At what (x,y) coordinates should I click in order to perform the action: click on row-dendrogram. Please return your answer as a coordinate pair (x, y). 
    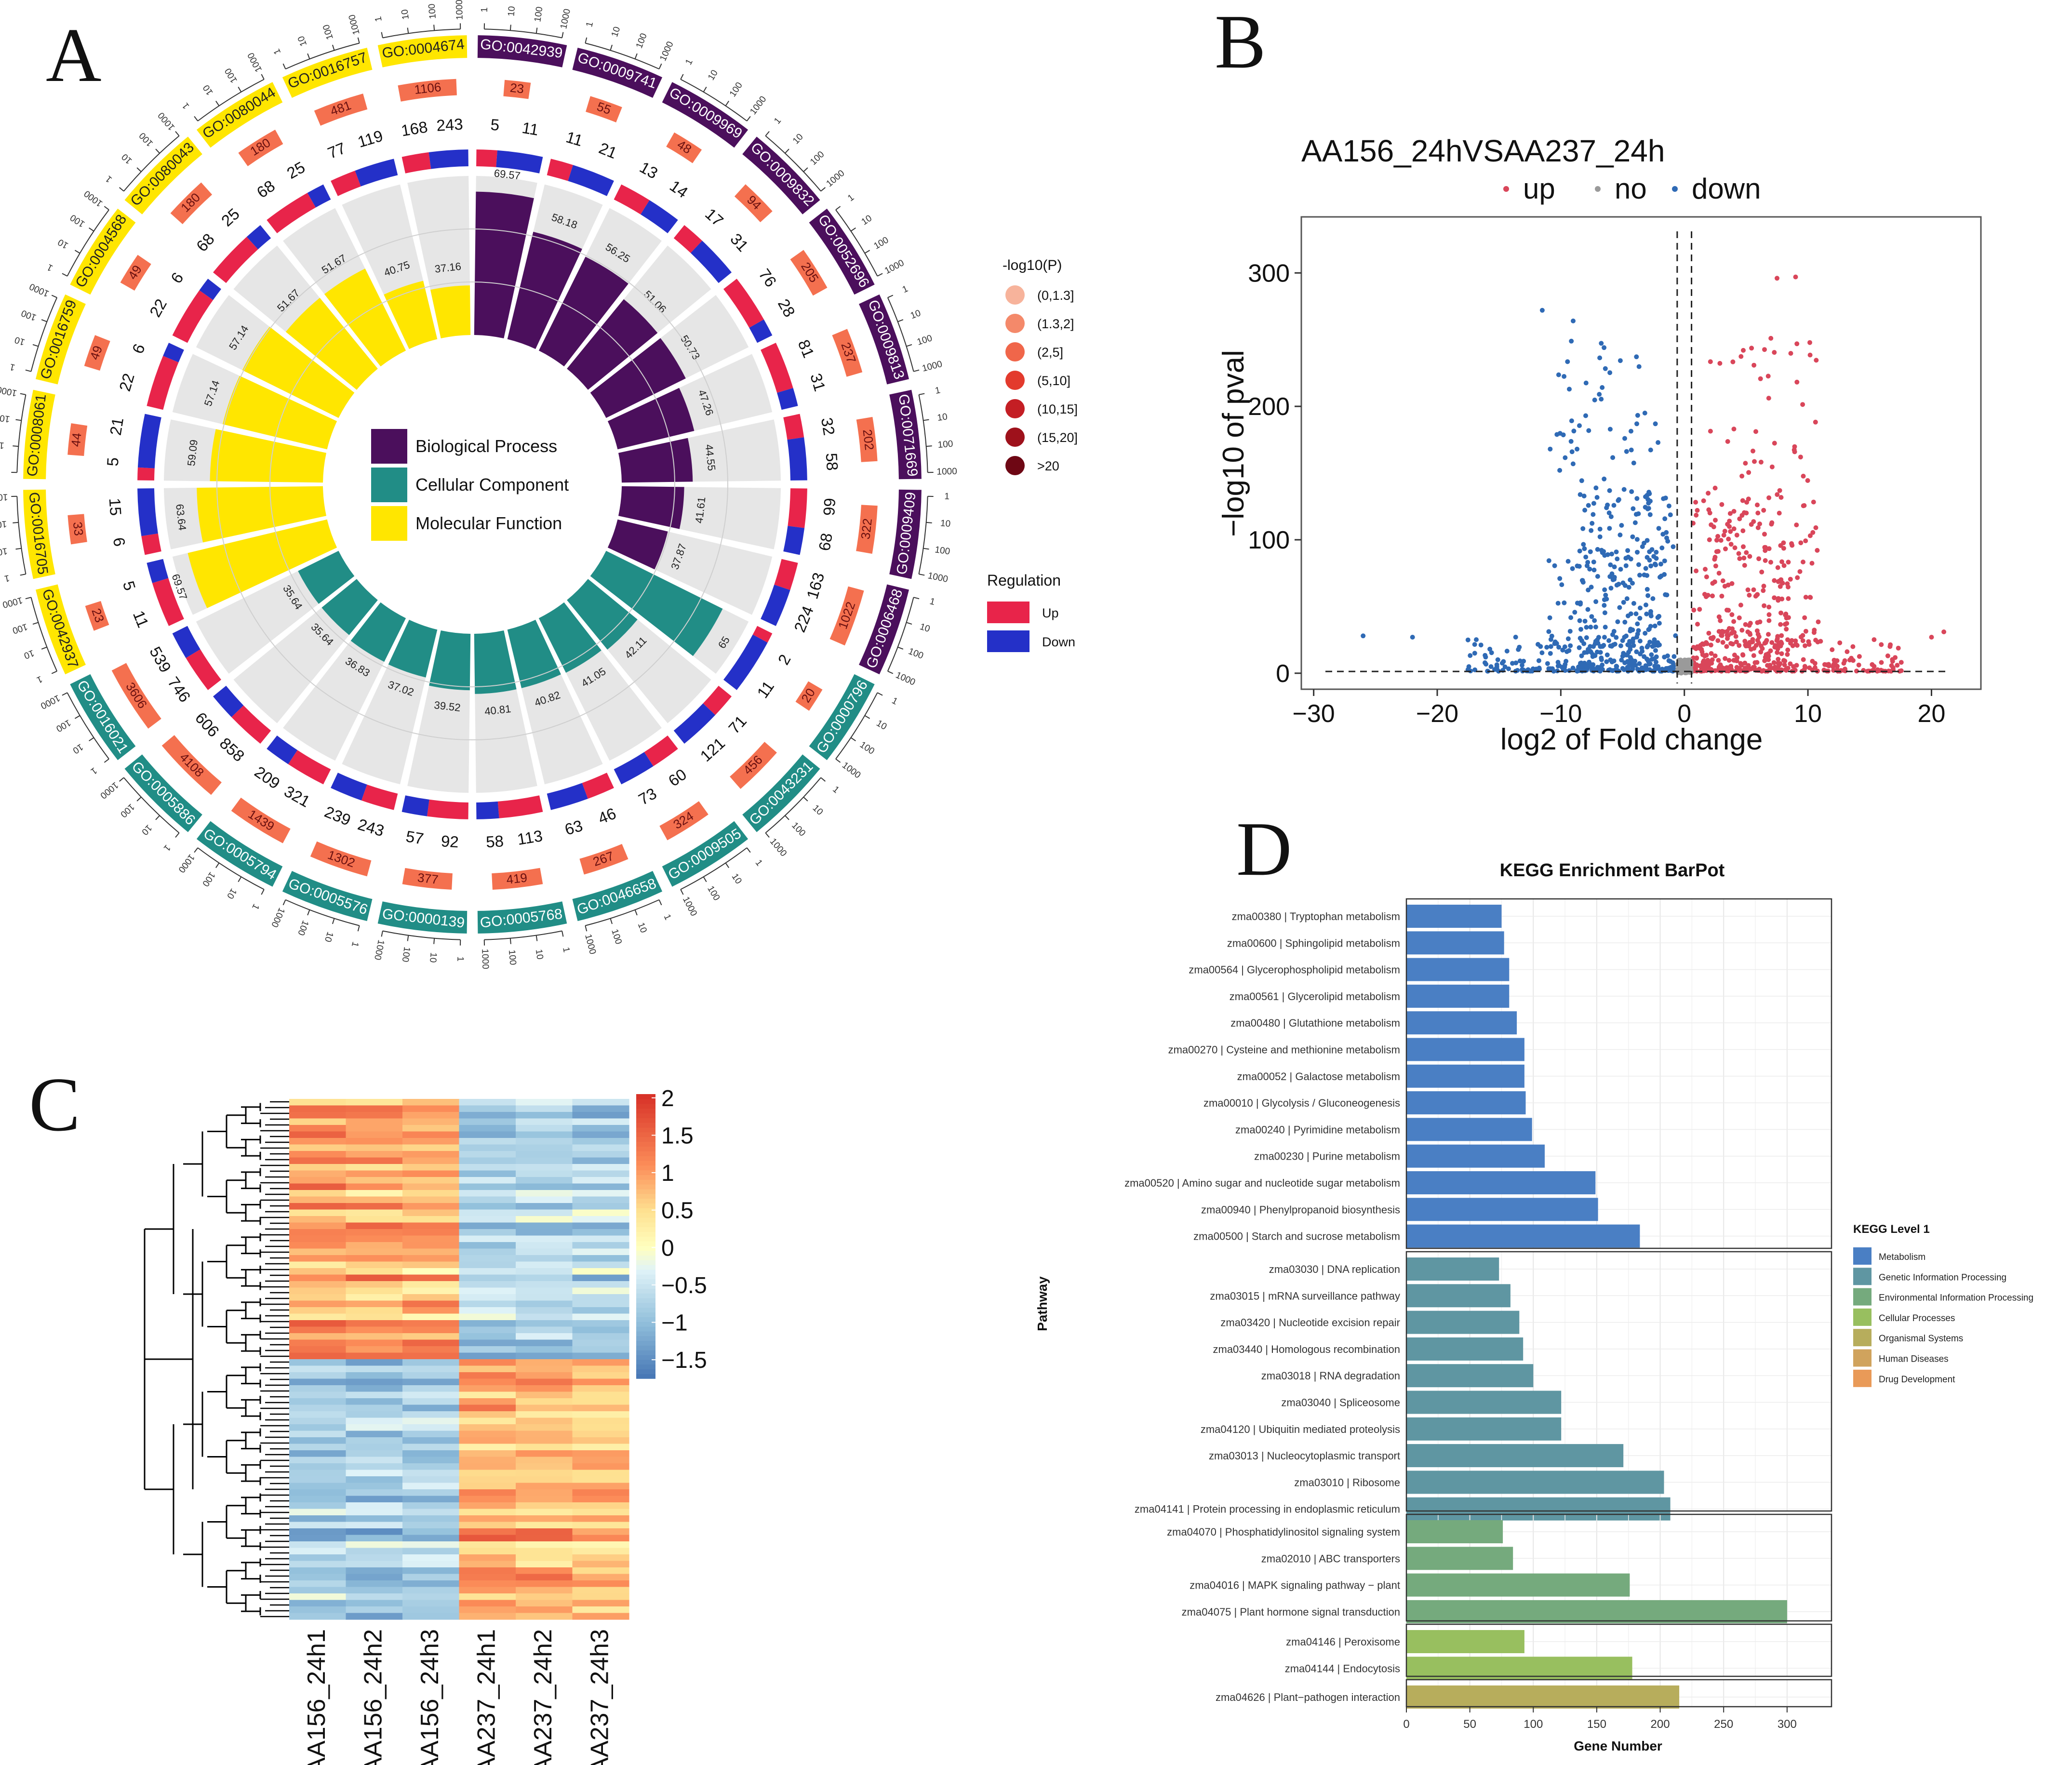
    Looking at the image, I should click on (216, 1359).